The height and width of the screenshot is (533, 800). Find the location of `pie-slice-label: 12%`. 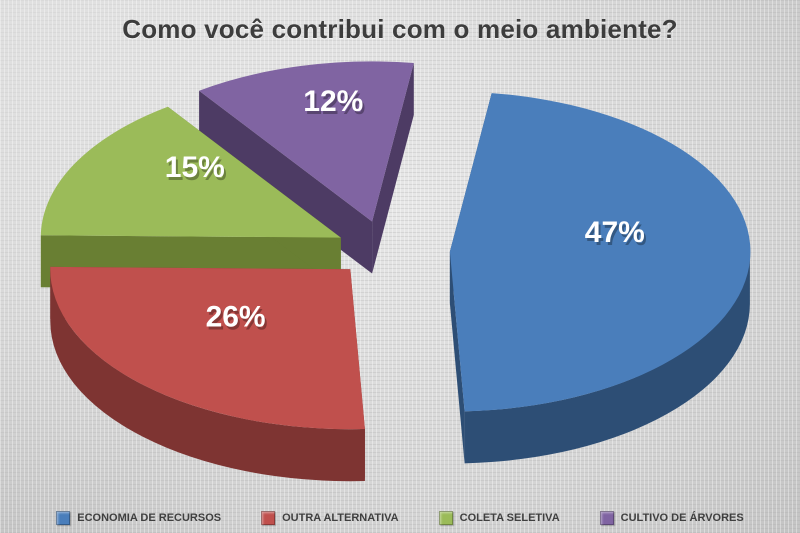

pie-slice-label: 12% is located at coordinates (333, 101).